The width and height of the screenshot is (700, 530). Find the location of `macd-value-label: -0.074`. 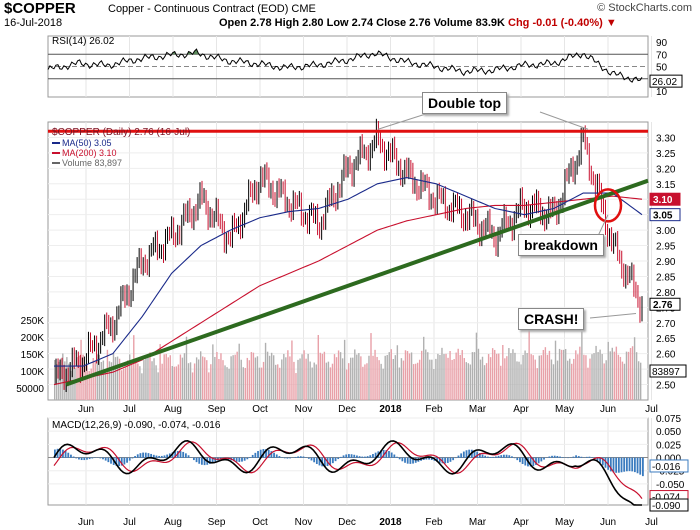

macd-value-label: -0.074 is located at coordinates (666, 498).